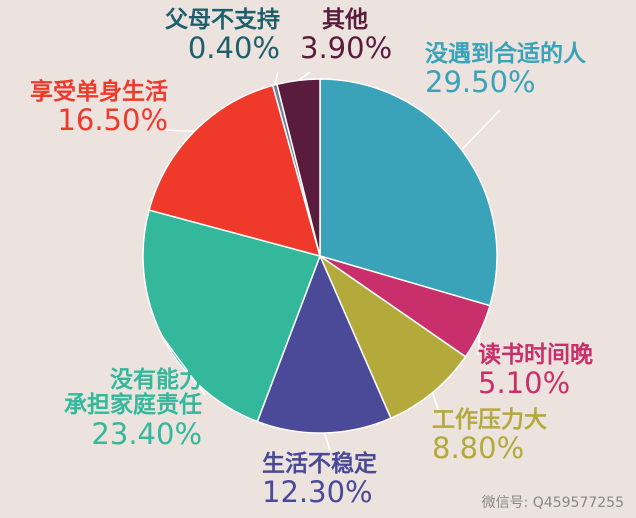  I want to click on slice-label: 享受单身生活 16.50%, so click(88, 108).